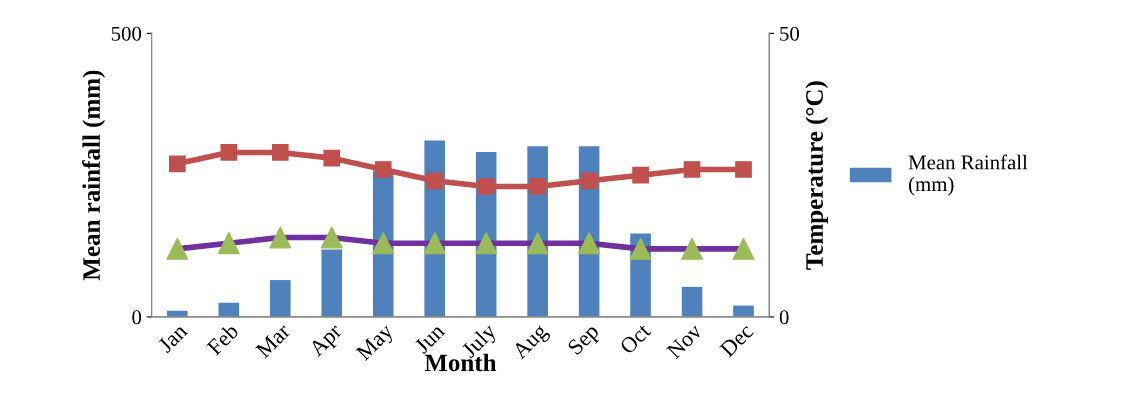  I want to click on x-tick-label: Mar, so click(273, 340).